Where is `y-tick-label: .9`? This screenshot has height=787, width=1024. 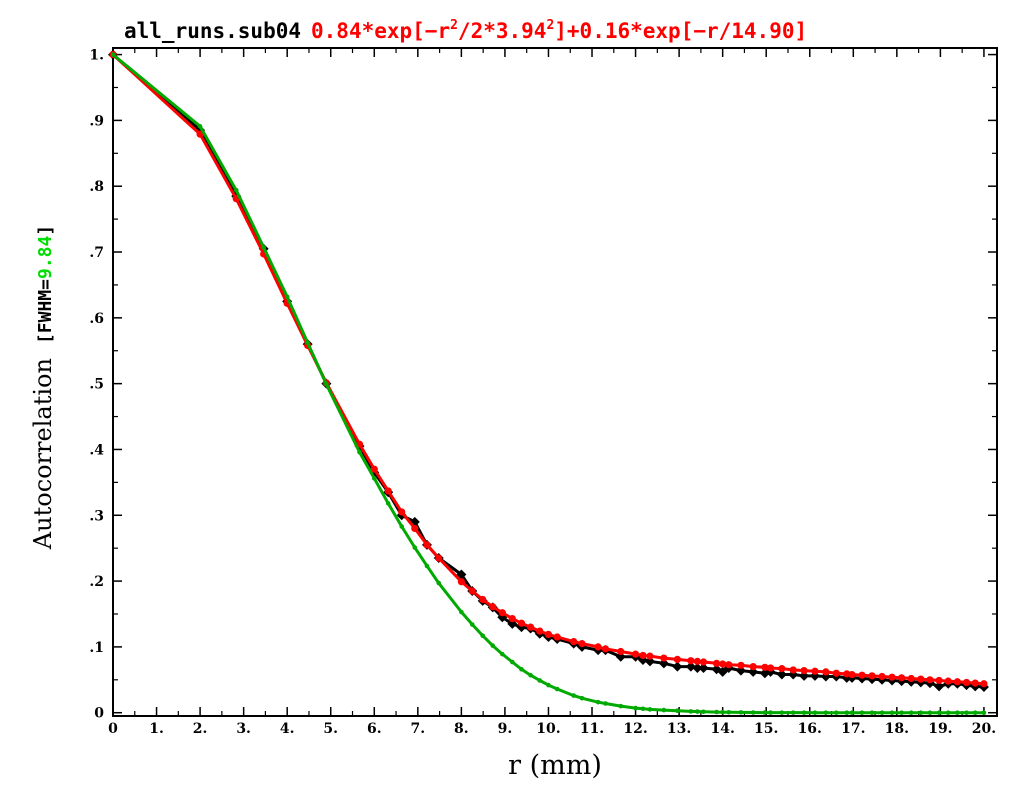
y-tick-label: .9 is located at coordinates (96, 121).